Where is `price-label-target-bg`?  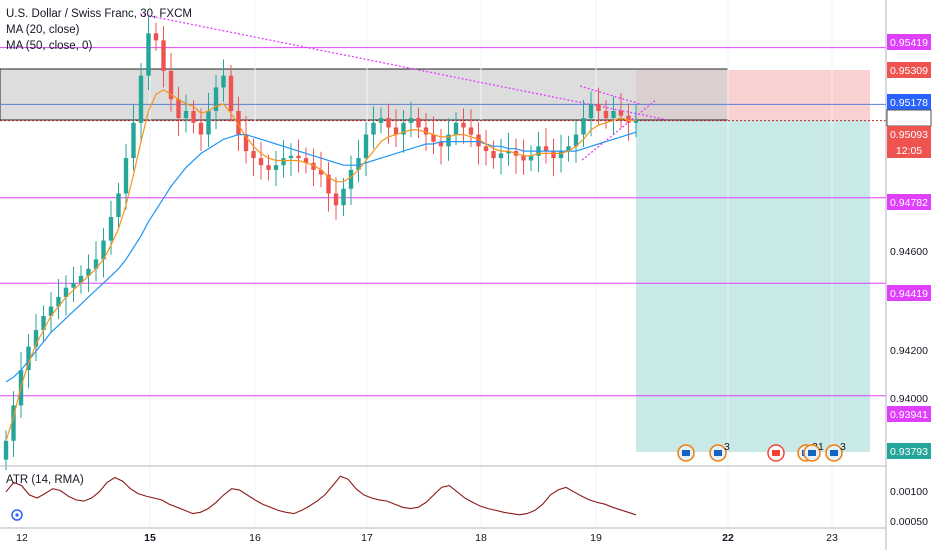 price-label-target-bg is located at coordinates (909, 451).